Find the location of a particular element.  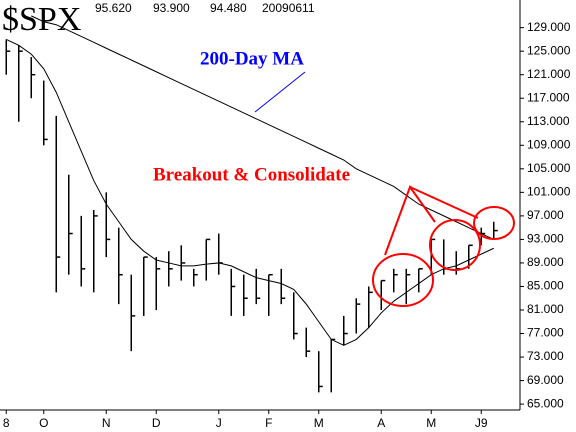

y-tick-label: 129.000 is located at coordinates (549, 27).